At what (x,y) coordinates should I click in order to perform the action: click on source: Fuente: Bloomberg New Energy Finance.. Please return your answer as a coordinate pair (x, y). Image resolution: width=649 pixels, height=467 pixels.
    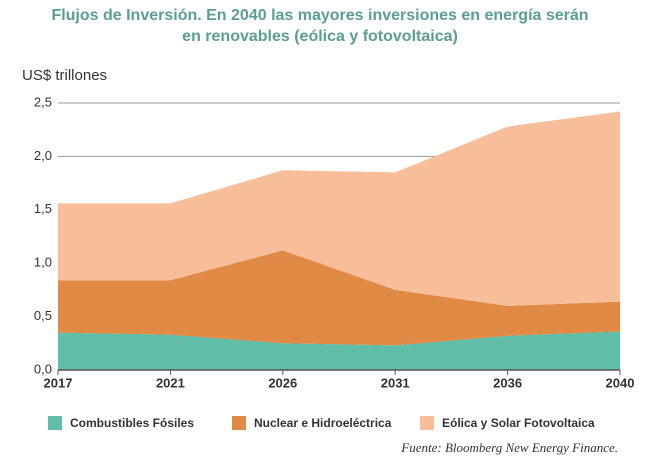
    Looking at the image, I should click on (509, 447).